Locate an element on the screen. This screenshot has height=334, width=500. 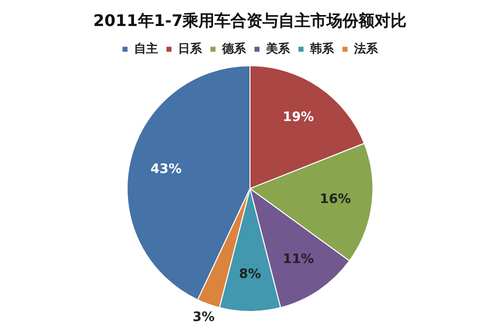
legend-label: 日系 is located at coordinates (190, 48).